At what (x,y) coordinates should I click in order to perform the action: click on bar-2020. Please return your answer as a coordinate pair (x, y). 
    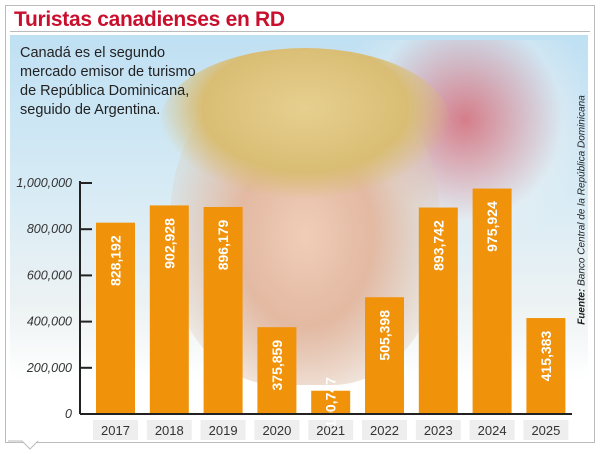
    Looking at the image, I should click on (277, 370).